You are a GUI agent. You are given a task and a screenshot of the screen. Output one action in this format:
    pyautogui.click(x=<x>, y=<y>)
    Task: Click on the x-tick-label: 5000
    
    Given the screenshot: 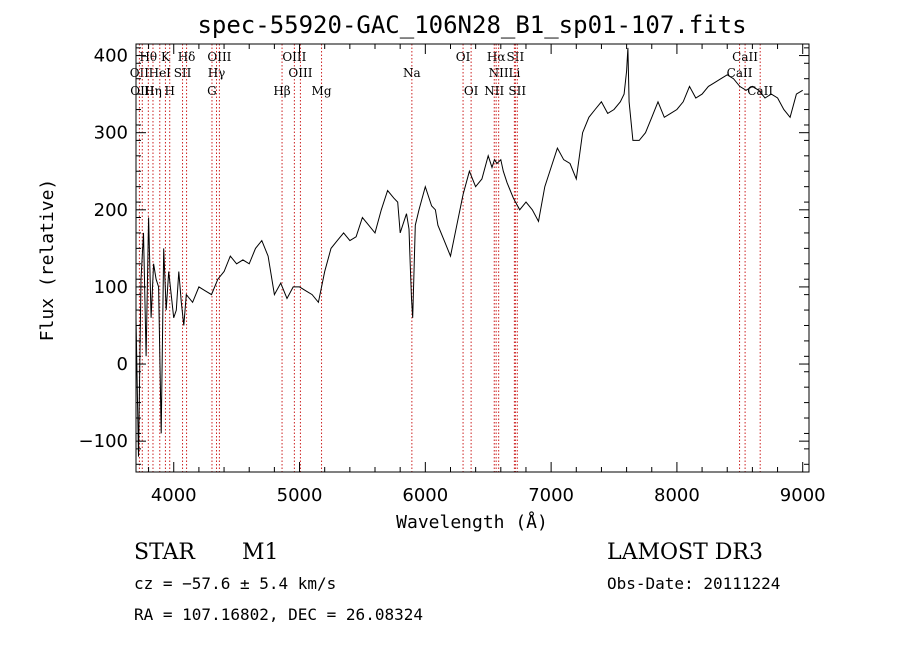 What is the action you would take?
    pyautogui.click(x=300, y=495)
    